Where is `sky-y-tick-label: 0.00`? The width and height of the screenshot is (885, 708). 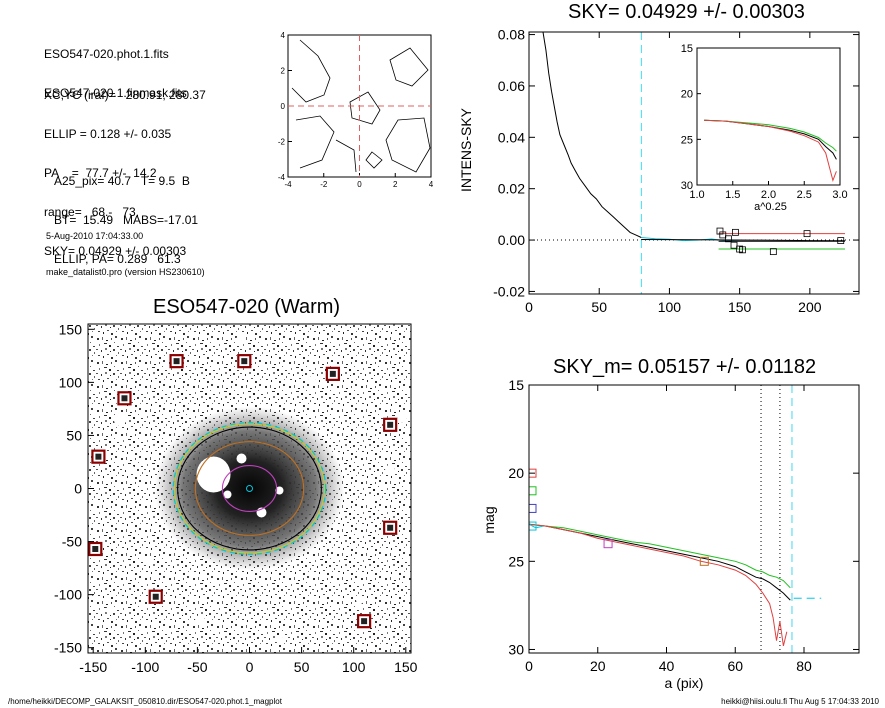
sky-y-tick-label: 0.00 is located at coordinates (511, 240).